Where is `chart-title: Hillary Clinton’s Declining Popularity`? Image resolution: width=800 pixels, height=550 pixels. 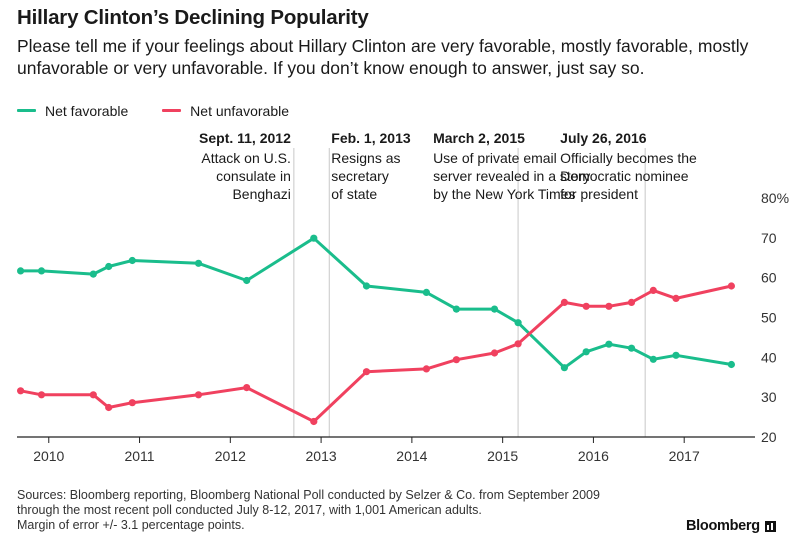 chart-title: Hillary Clinton’s Declining Popularity is located at coordinates (193, 17).